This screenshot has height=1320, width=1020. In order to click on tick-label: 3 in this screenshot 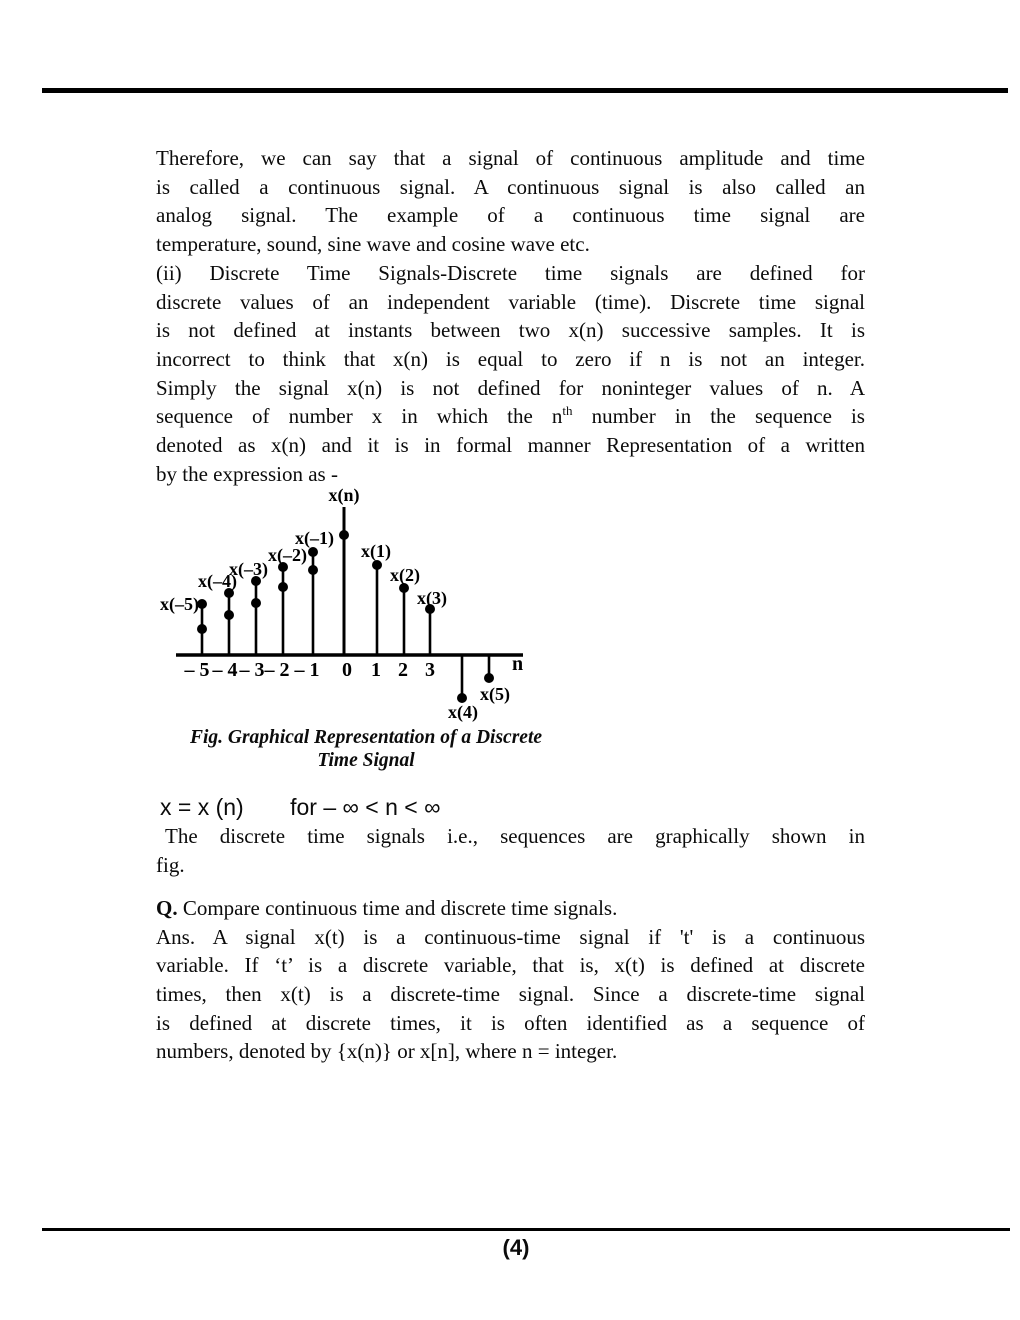, I will do `click(430, 670)`.